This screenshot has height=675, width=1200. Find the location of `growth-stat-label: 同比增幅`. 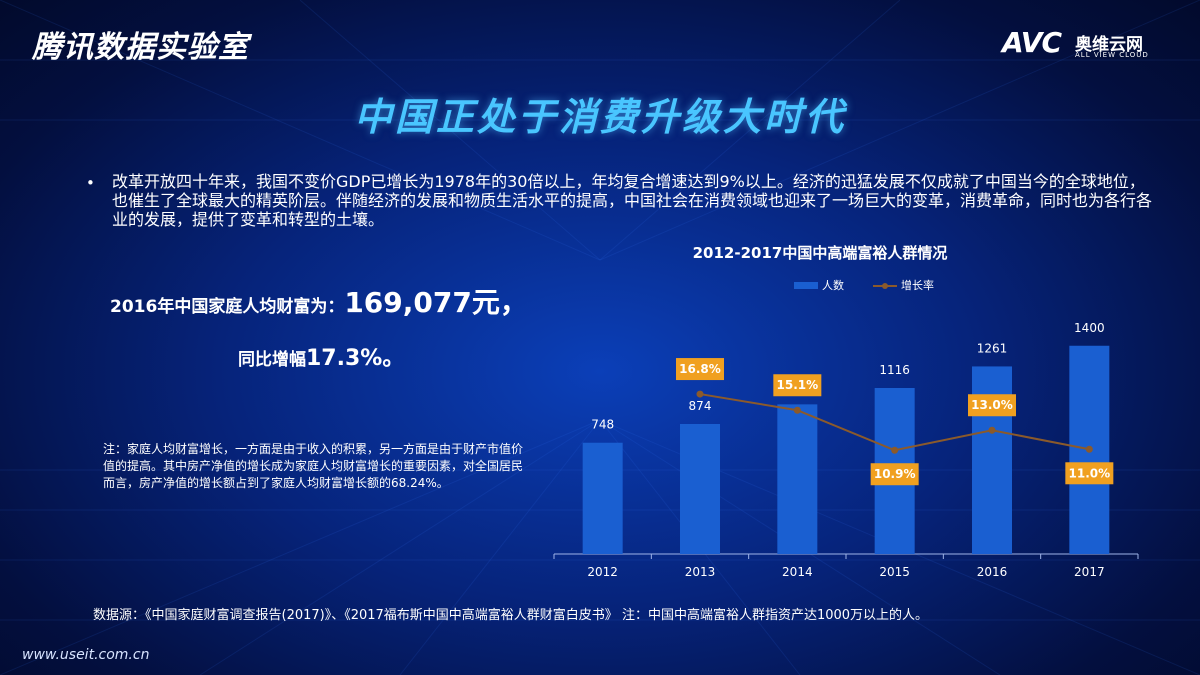

growth-stat-label: 同比增幅 is located at coordinates (272, 360).